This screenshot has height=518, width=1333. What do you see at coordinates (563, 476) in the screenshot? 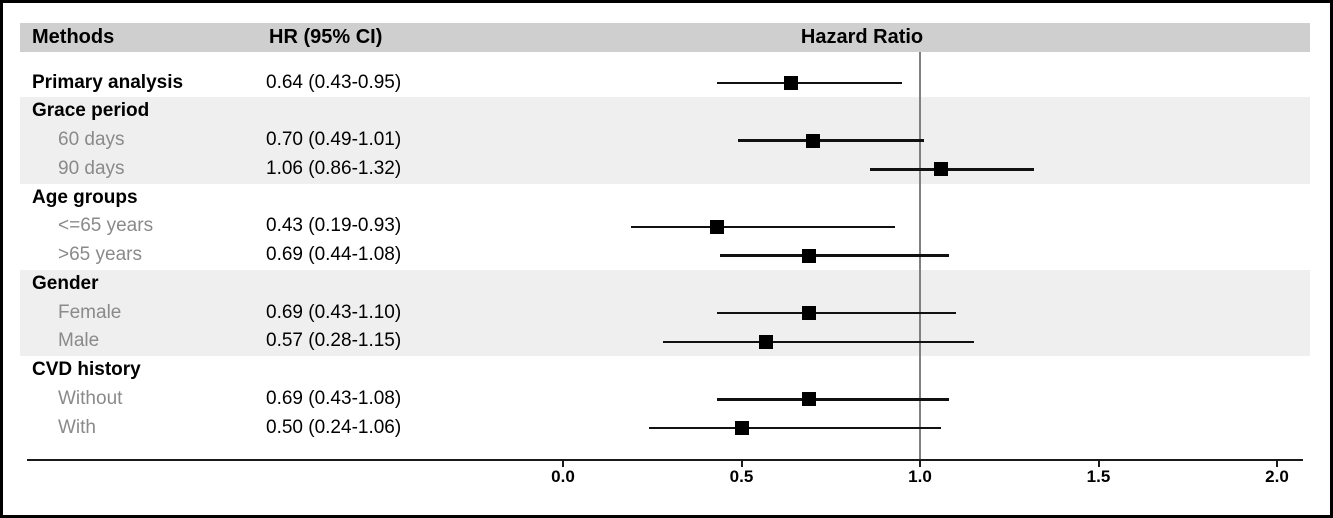
I see `axis-tick-label: 0.0` at bounding box center [563, 476].